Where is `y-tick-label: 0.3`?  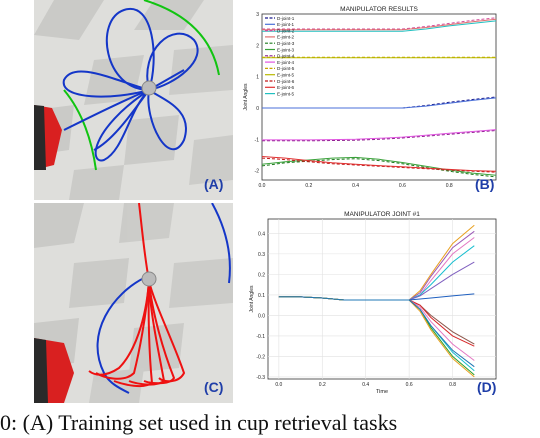 y-tick-label: 0.3 is located at coordinates (261, 255).